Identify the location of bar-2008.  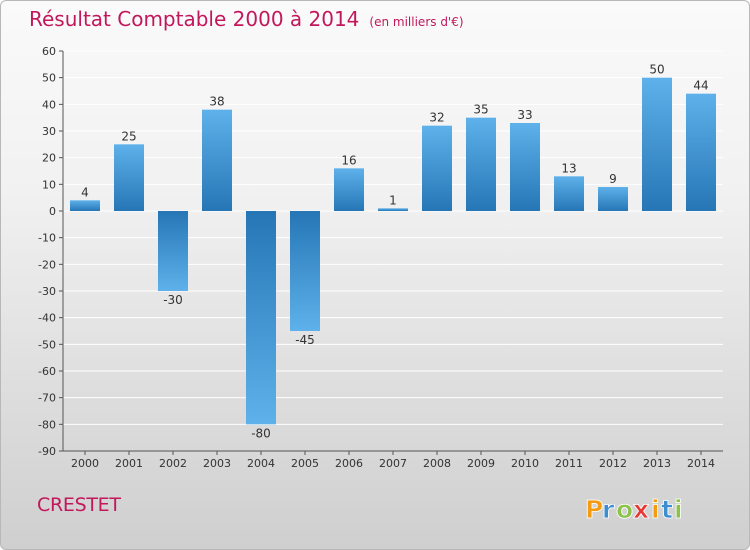
(437, 168).